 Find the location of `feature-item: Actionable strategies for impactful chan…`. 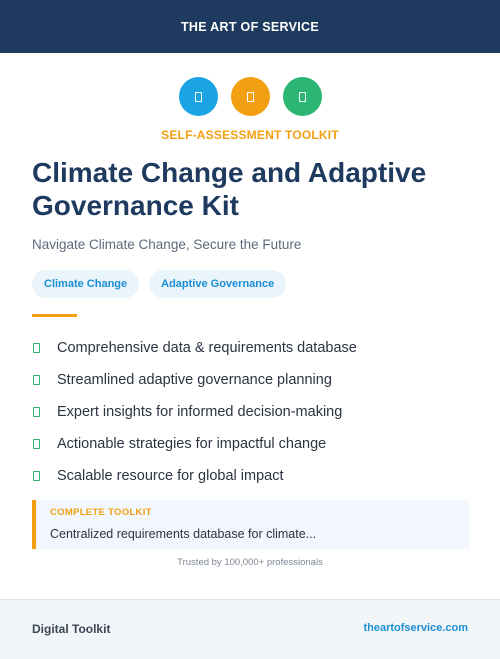

feature-item: Actionable strategies for impactful chan… is located at coordinates (194, 444).